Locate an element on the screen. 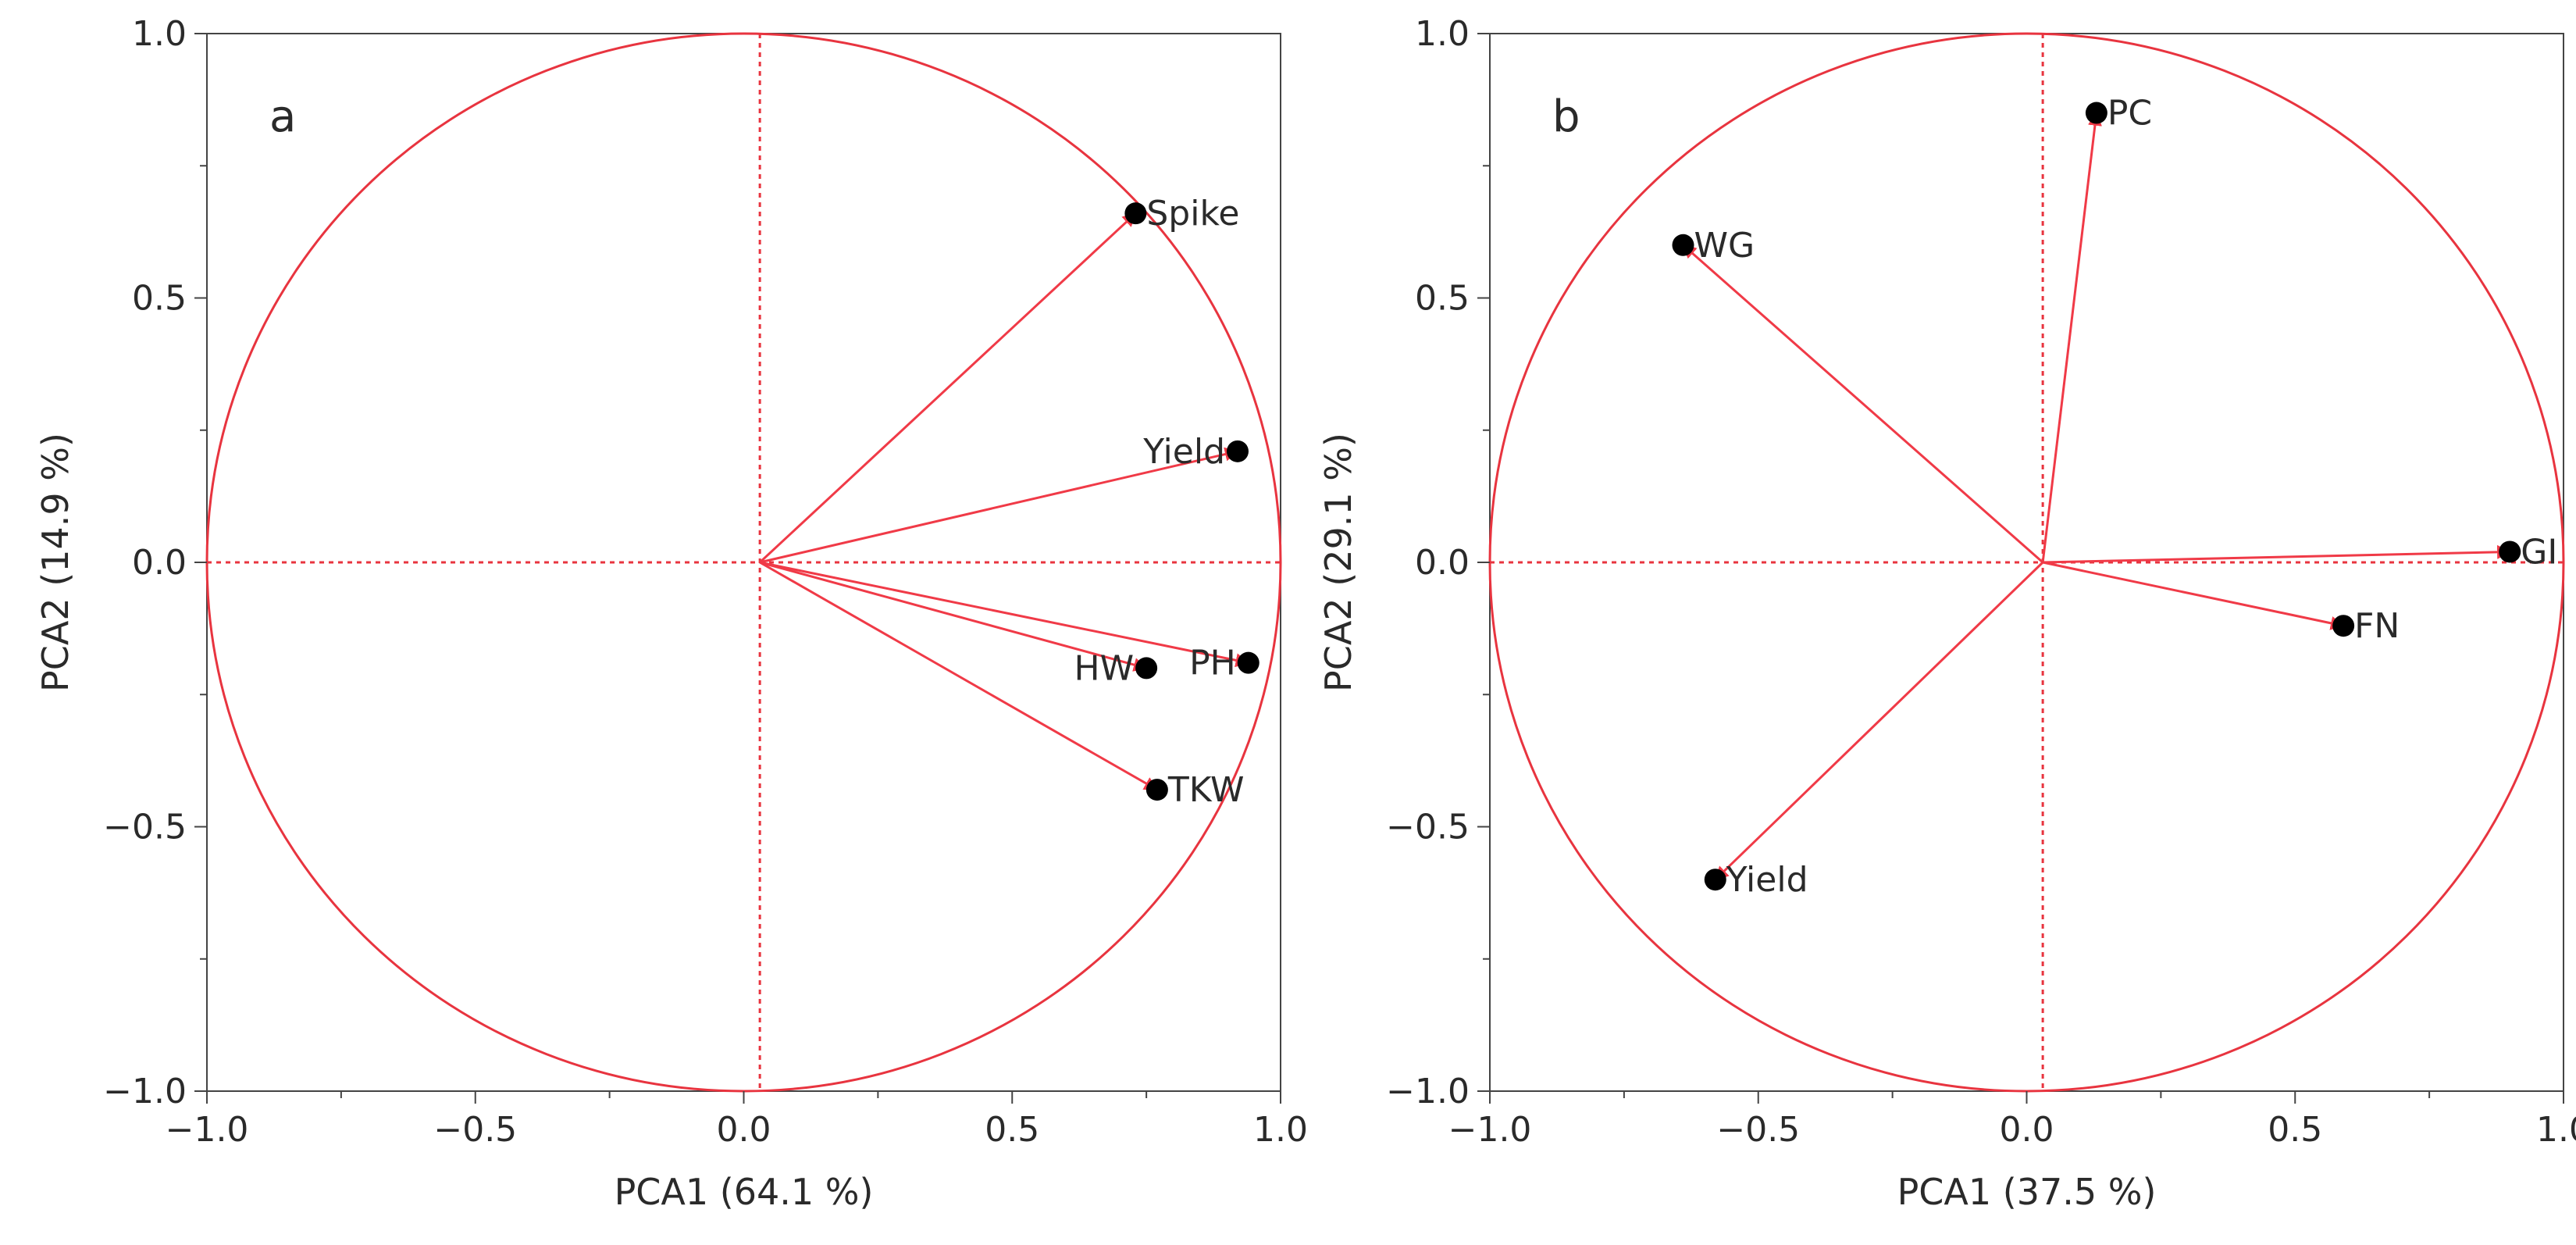 This screenshot has width=2576, height=1245. variable-label-hw: HW is located at coordinates (1104, 668).